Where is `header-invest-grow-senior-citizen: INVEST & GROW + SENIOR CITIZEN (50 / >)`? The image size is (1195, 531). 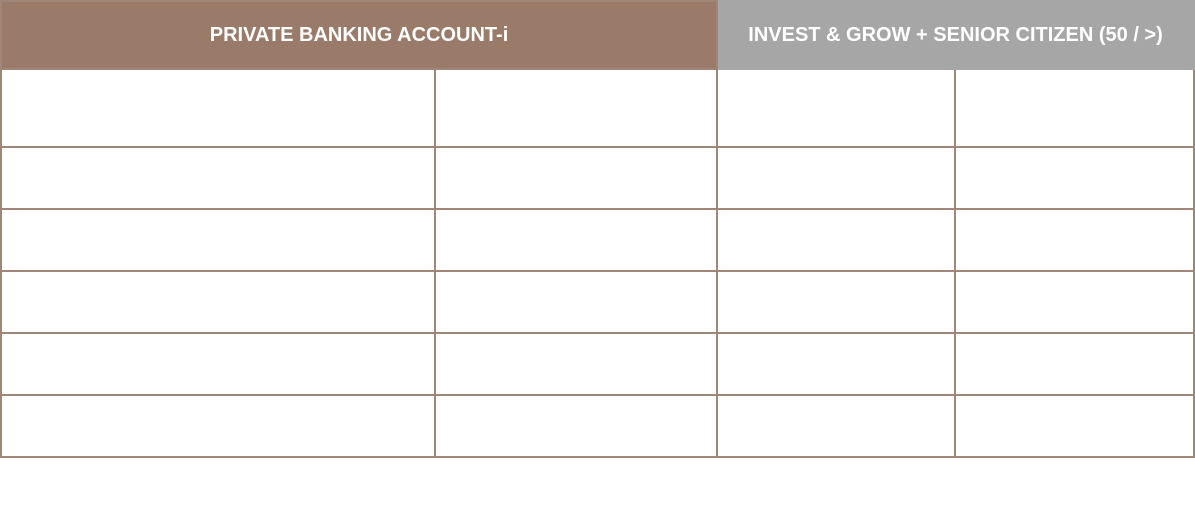
header-invest-grow-senior-citizen: INVEST & GROW + SENIOR CITIZEN (50 / >) is located at coordinates (955, 35).